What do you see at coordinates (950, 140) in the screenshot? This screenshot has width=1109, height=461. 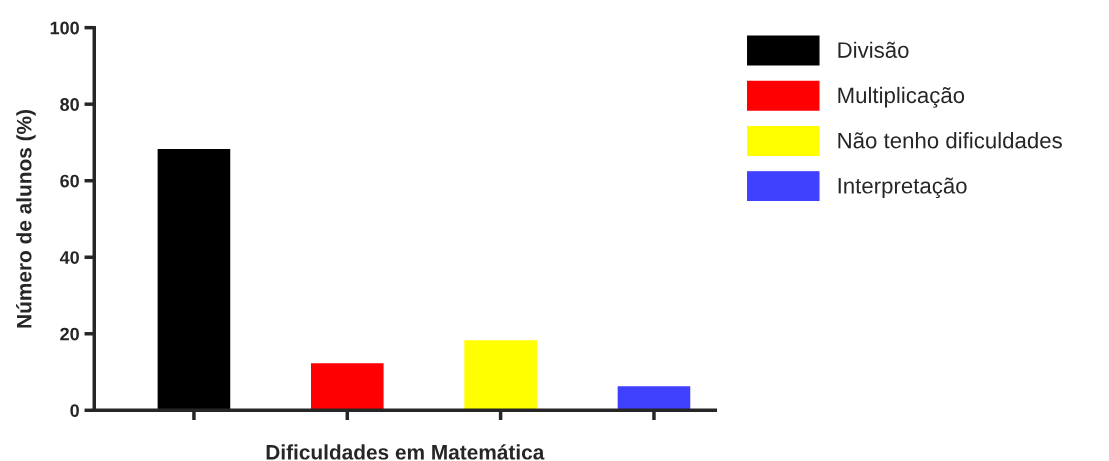 I see `legend-label: Não tenho dificuldades` at bounding box center [950, 140].